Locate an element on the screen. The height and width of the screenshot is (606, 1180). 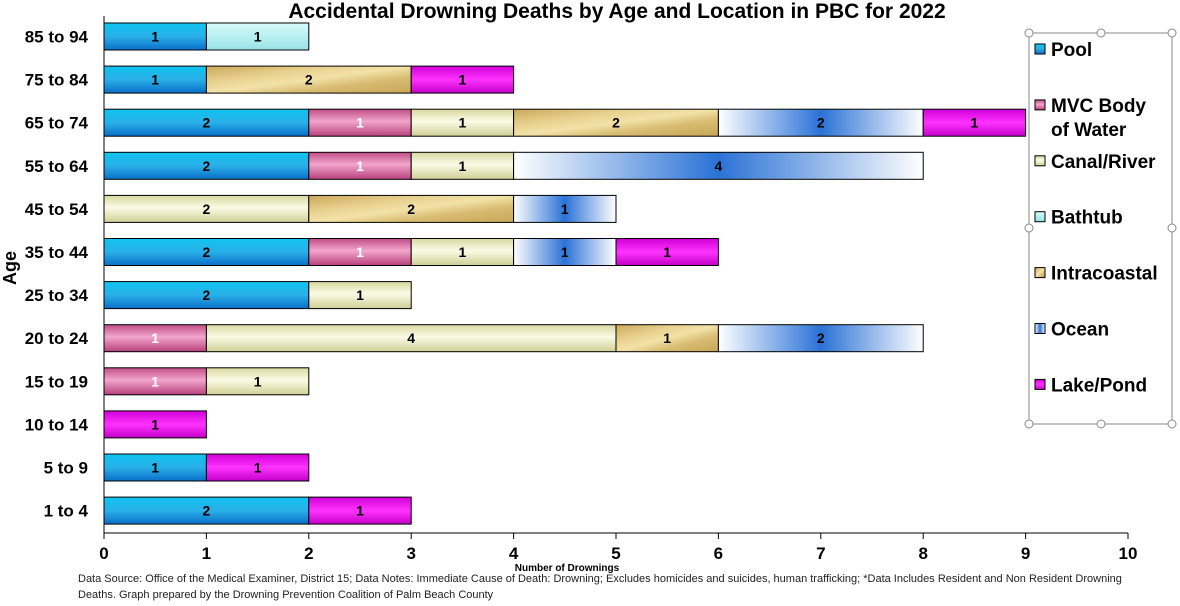
value-label-pool-55-to-64: 2 is located at coordinates (207, 166).